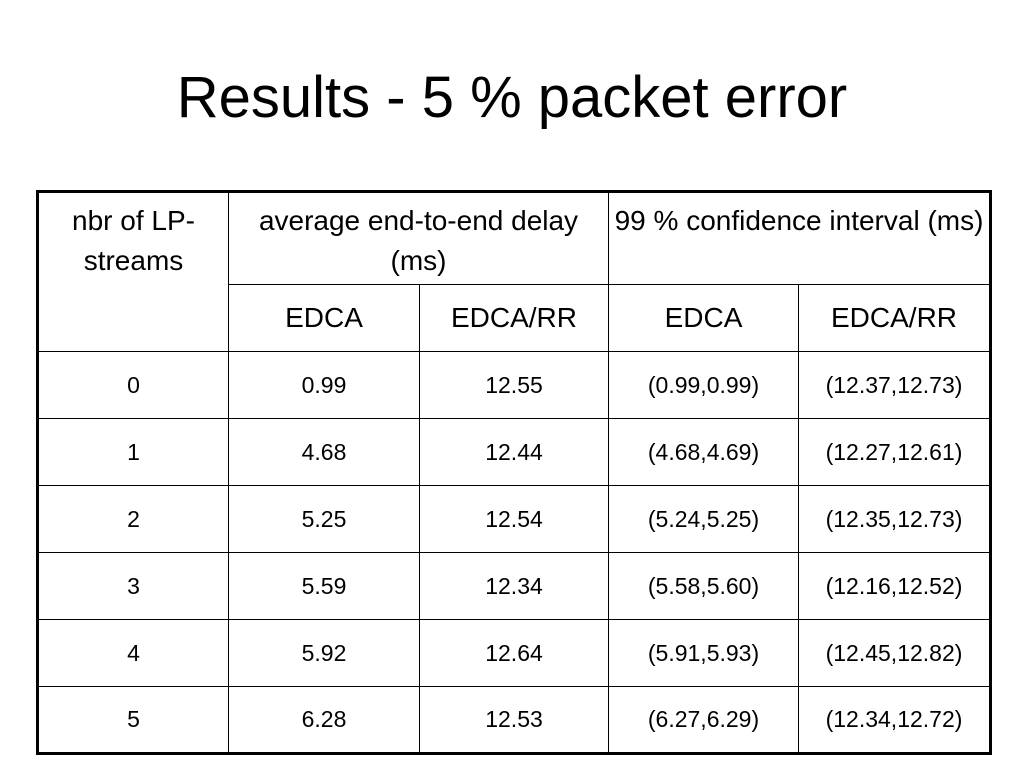 The image size is (1024, 768). I want to click on data-row: 4 5.92 12.64 (5.91,5.93) (12.45,12.82), so click(514, 653).